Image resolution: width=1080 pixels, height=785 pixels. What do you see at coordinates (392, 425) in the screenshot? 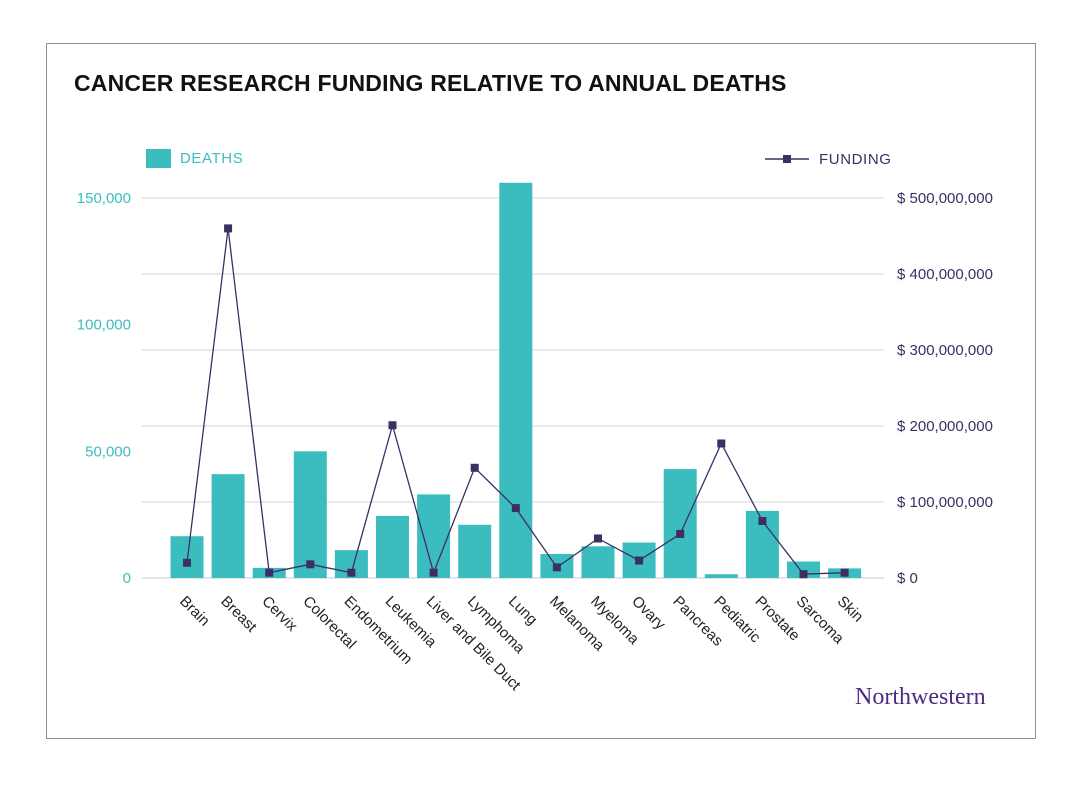
I see `funding-point-leukemia` at bounding box center [392, 425].